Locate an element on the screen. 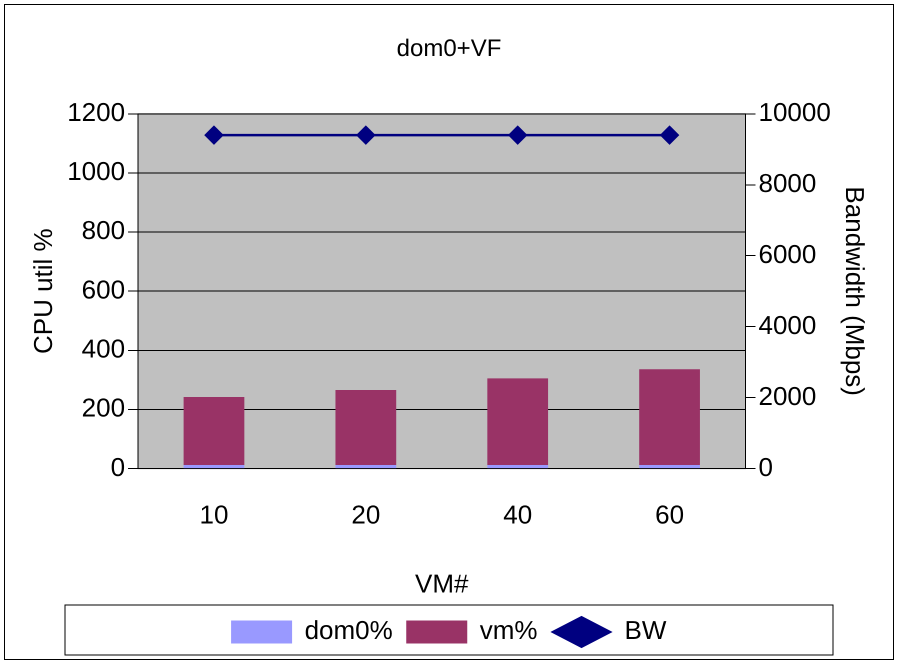 The height and width of the screenshot is (664, 898). x-axis-title: VM# is located at coordinates (442, 583).